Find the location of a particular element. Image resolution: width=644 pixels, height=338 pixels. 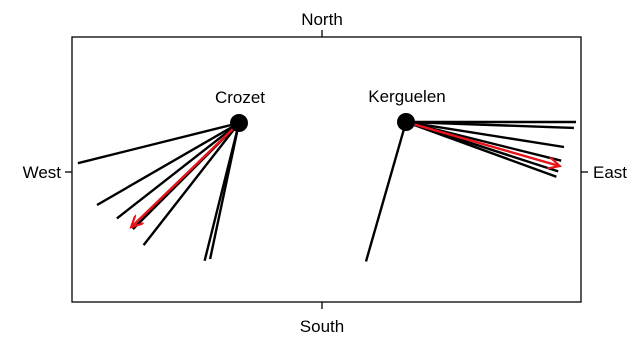

north-label: North is located at coordinates (322, 19).